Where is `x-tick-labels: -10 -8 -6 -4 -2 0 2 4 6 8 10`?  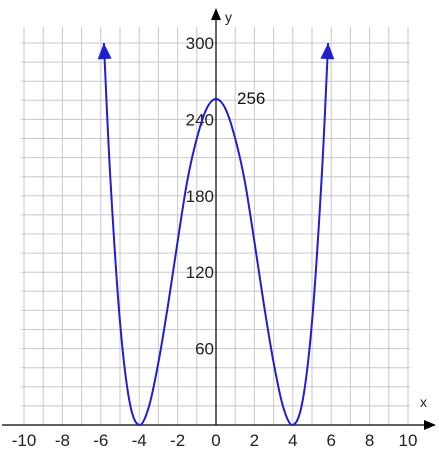
x-tick-labels: -10 -8 -6 -4 -2 0 2 4 6 8 10 is located at coordinates (215, 440).